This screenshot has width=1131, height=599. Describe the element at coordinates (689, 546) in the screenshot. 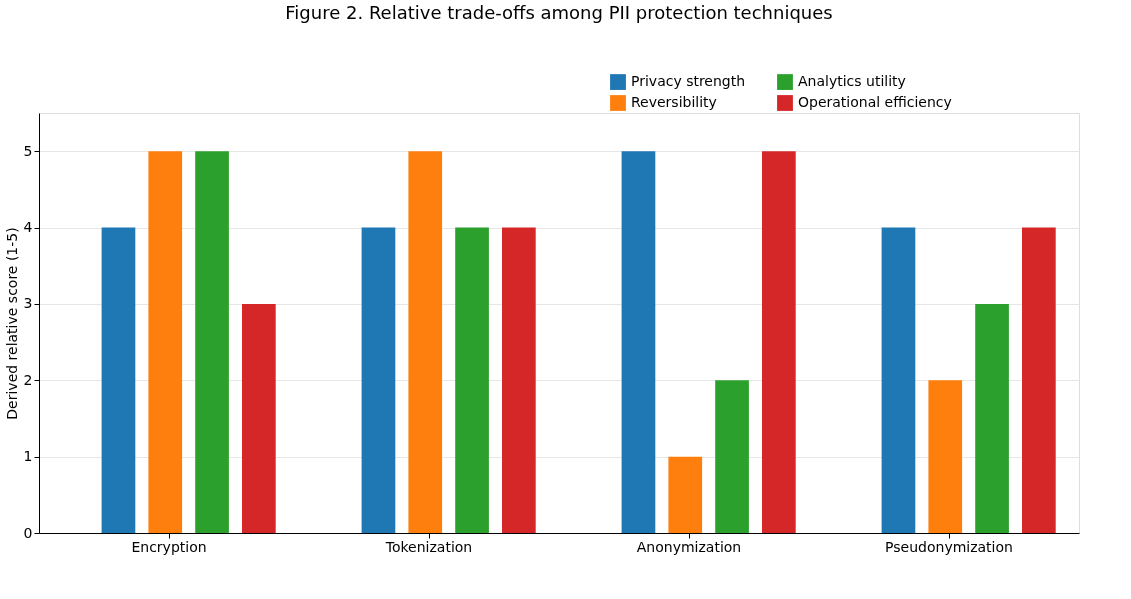

I see `x-tick-label: Anonymization` at that location.